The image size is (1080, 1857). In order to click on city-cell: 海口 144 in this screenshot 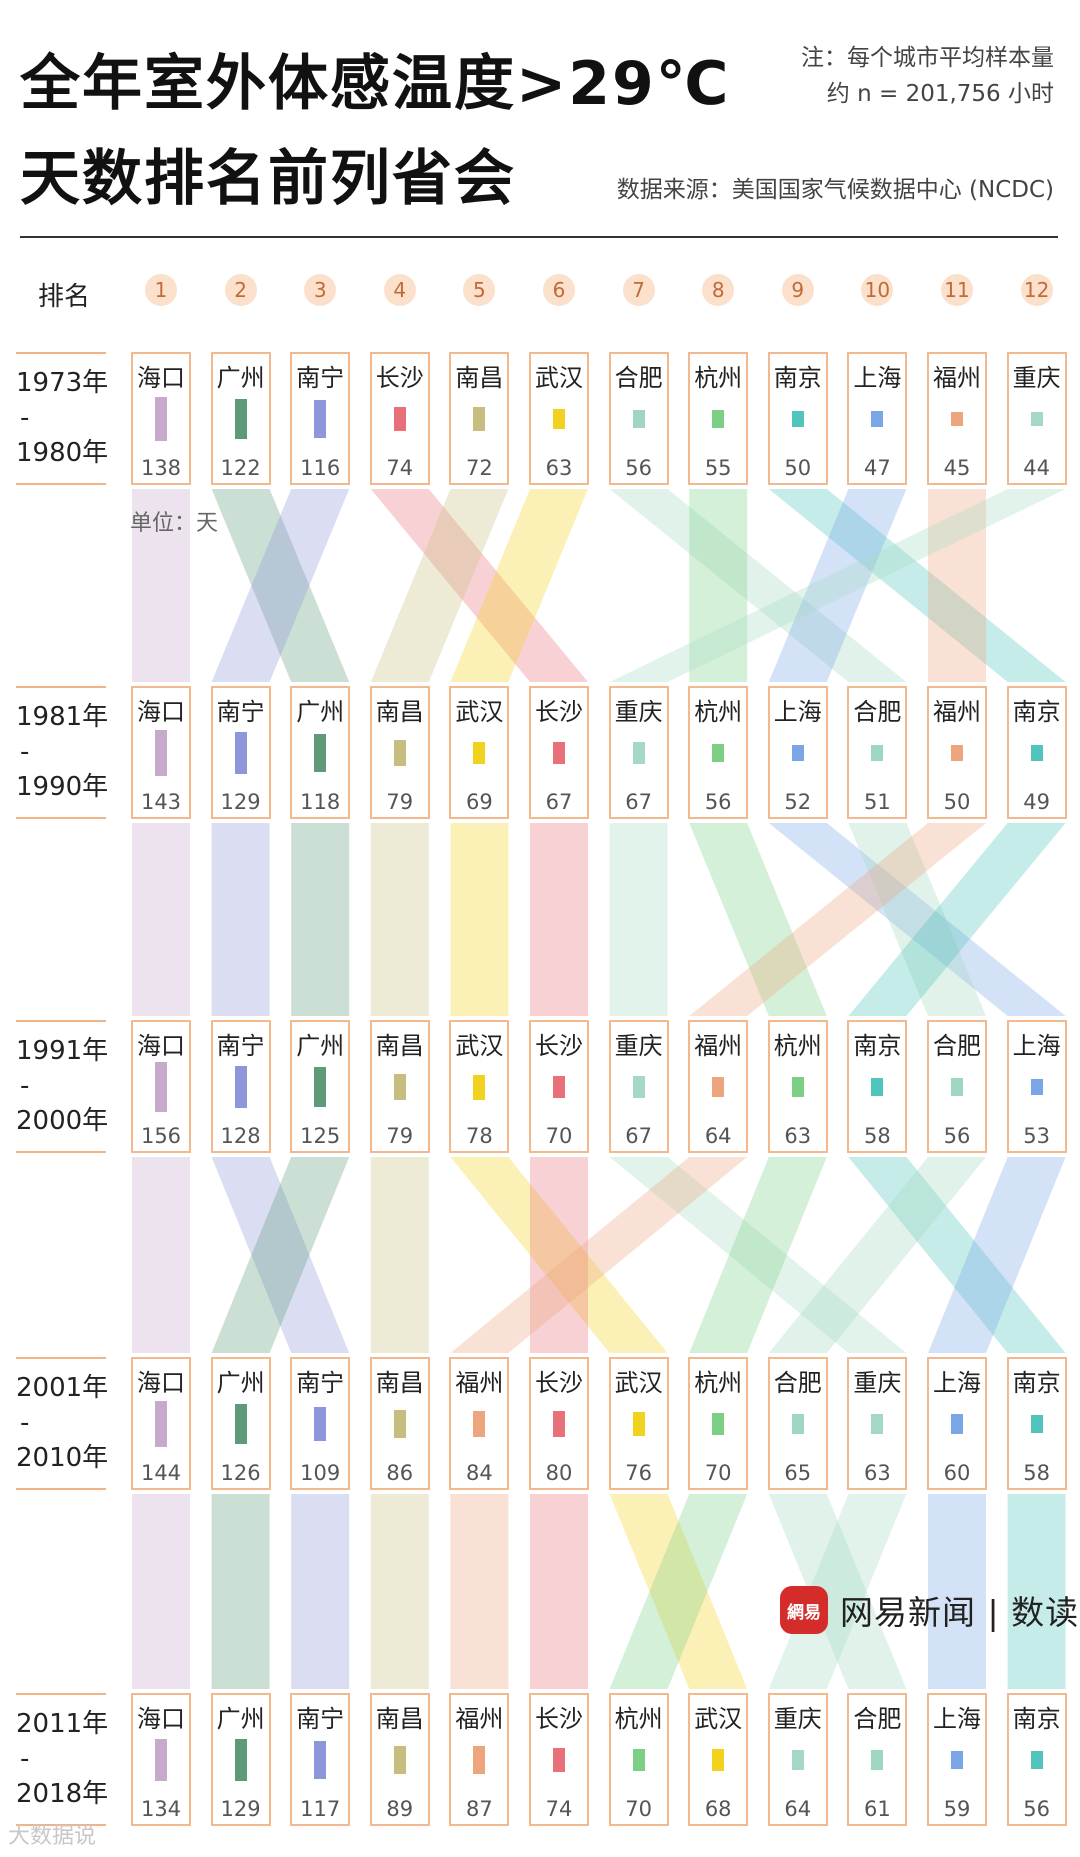, I will do `click(161, 1423)`.